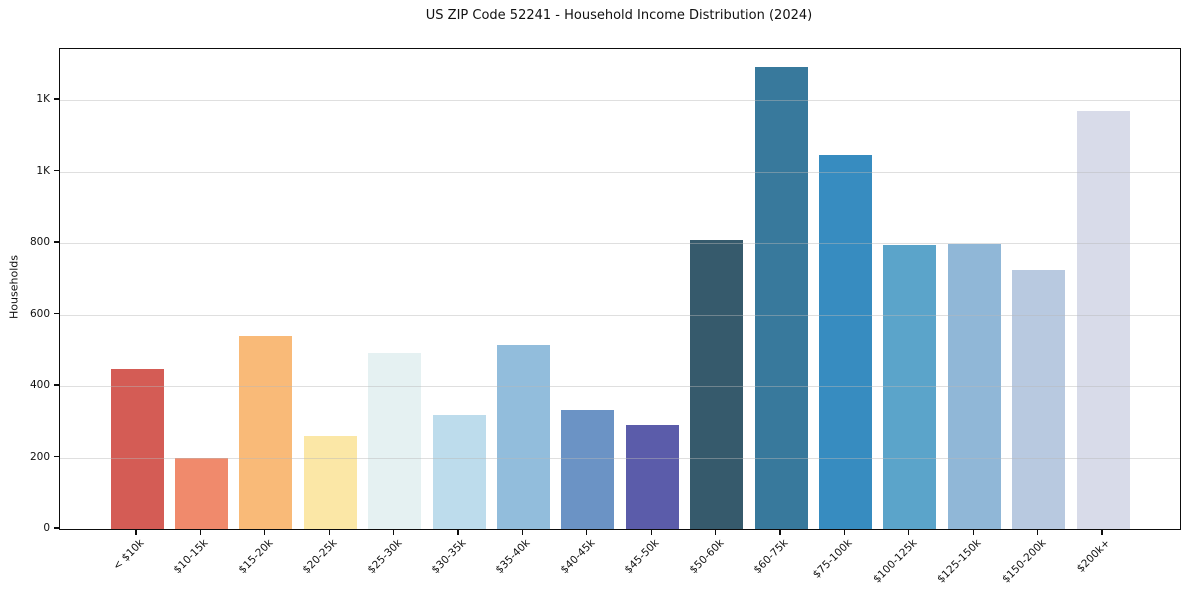 Image resolution: width=1189 pixels, height=590 pixels. I want to click on bar-10k, so click(137, 449).